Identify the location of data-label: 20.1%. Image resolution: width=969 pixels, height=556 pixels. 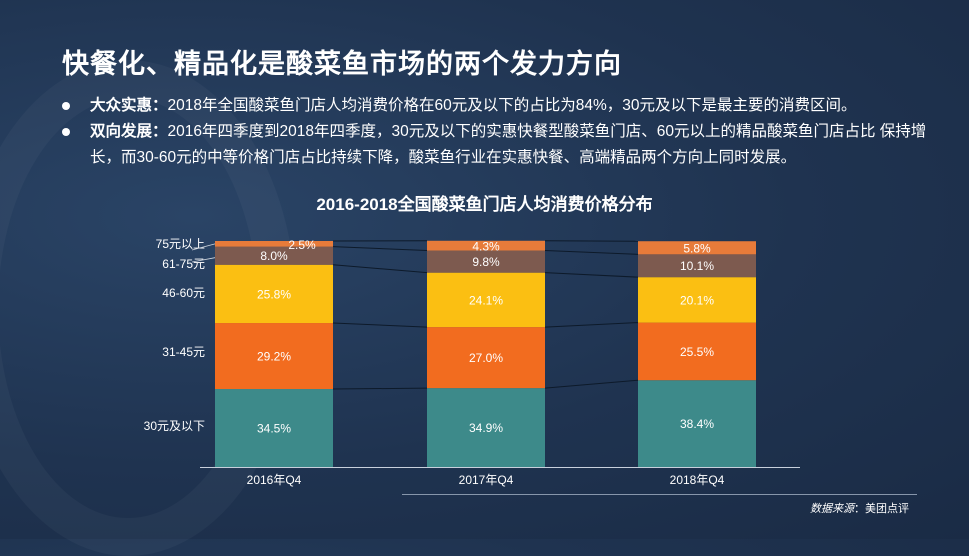
(697, 300).